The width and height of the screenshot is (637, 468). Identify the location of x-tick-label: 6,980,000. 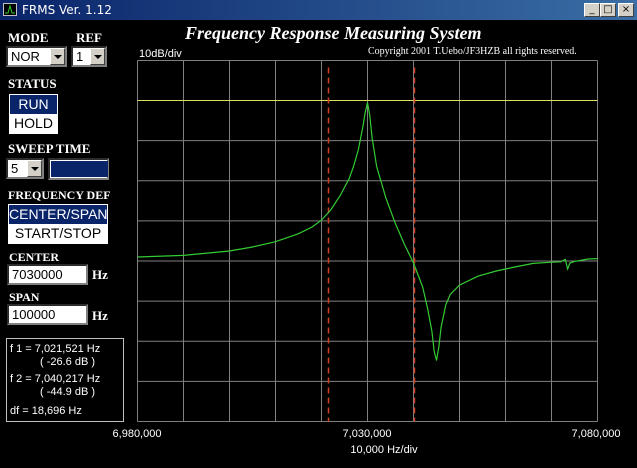
(137, 434).